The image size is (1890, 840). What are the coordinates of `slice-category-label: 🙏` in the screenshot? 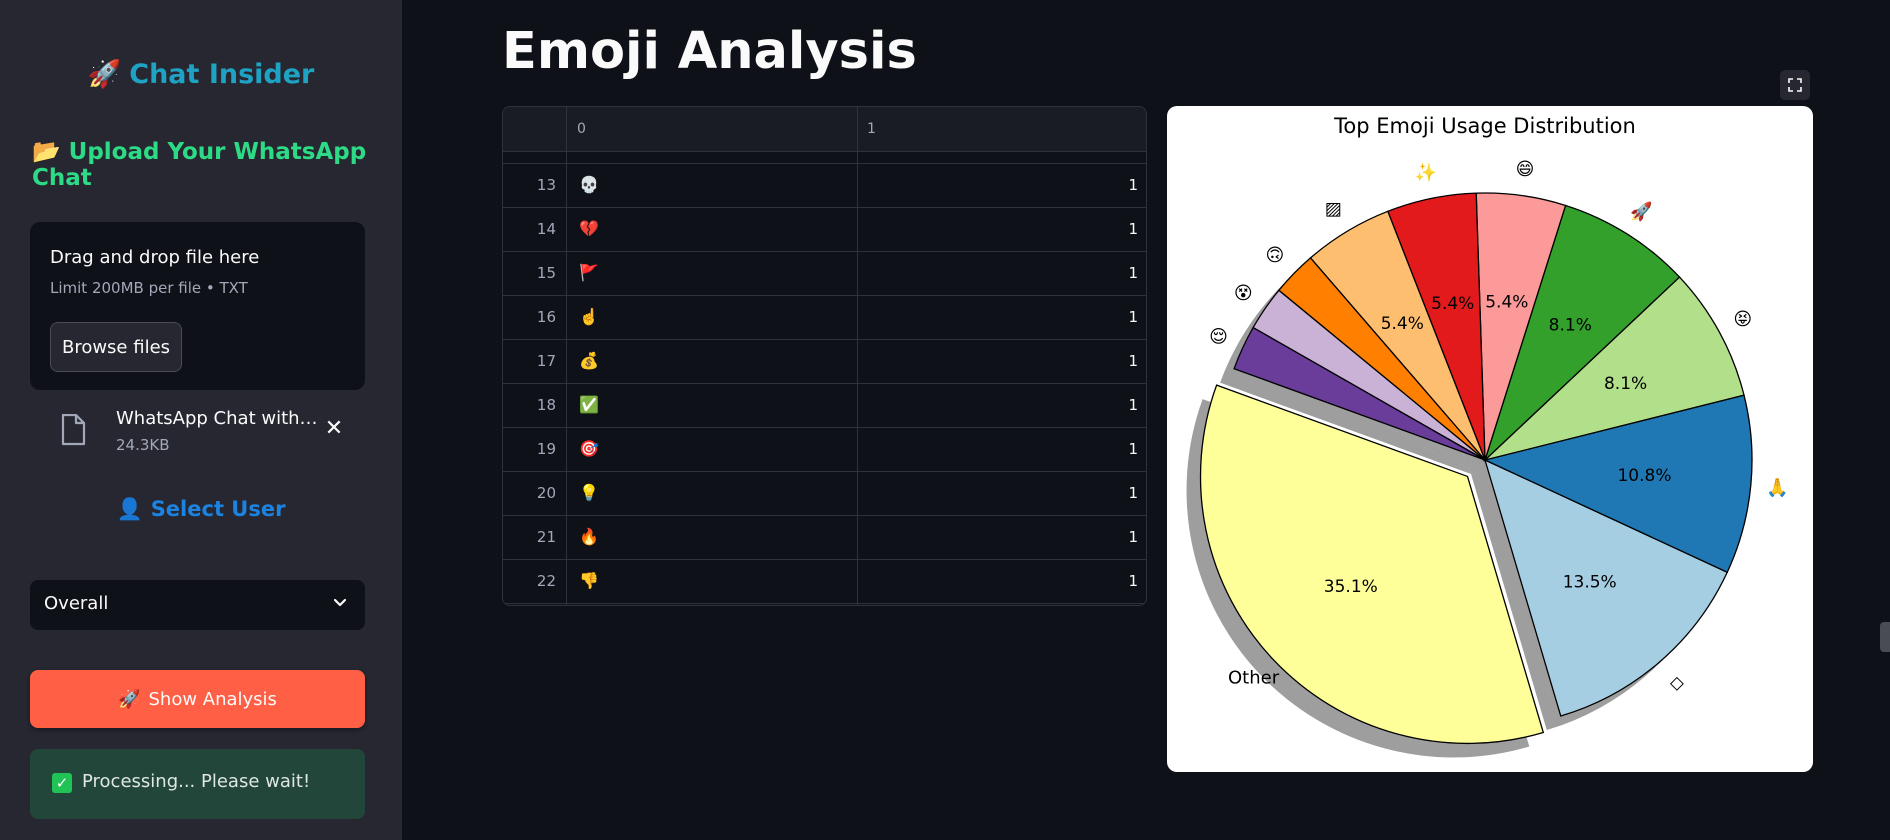 It's located at (1777, 488).